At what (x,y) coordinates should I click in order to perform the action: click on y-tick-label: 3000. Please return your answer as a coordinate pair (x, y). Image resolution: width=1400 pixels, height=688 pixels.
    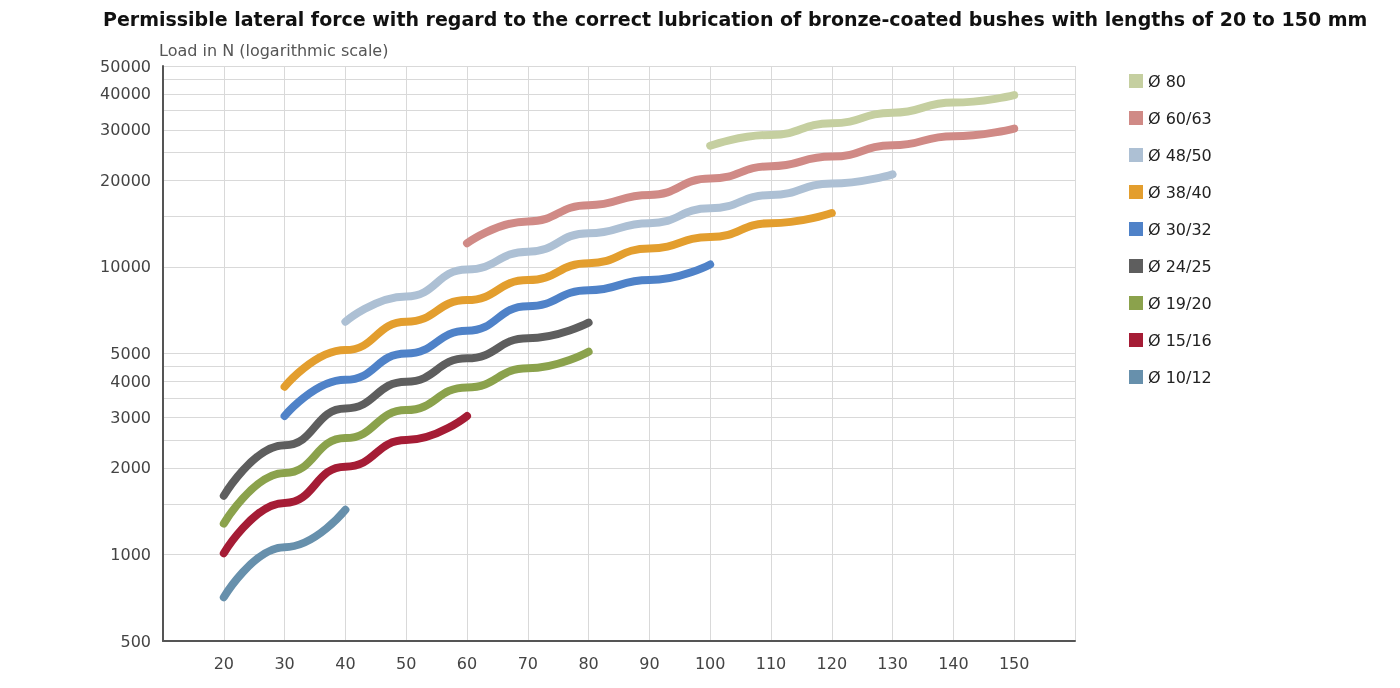
    Looking at the image, I should click on (130, 417).